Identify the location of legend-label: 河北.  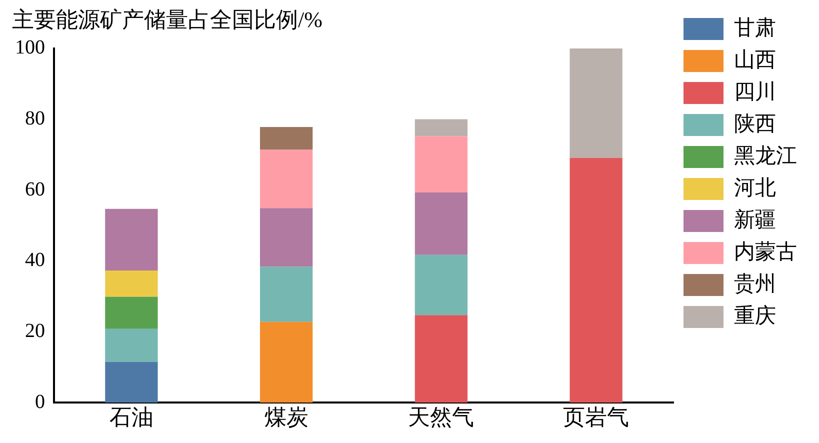
(755, 188).